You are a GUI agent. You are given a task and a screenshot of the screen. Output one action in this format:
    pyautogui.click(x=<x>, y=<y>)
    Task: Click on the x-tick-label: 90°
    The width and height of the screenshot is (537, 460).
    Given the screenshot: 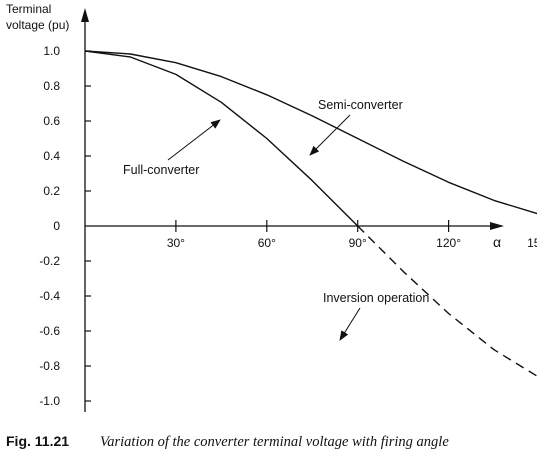 What is the action you would take?
    pyautogui.click(x=358, y=243)
    